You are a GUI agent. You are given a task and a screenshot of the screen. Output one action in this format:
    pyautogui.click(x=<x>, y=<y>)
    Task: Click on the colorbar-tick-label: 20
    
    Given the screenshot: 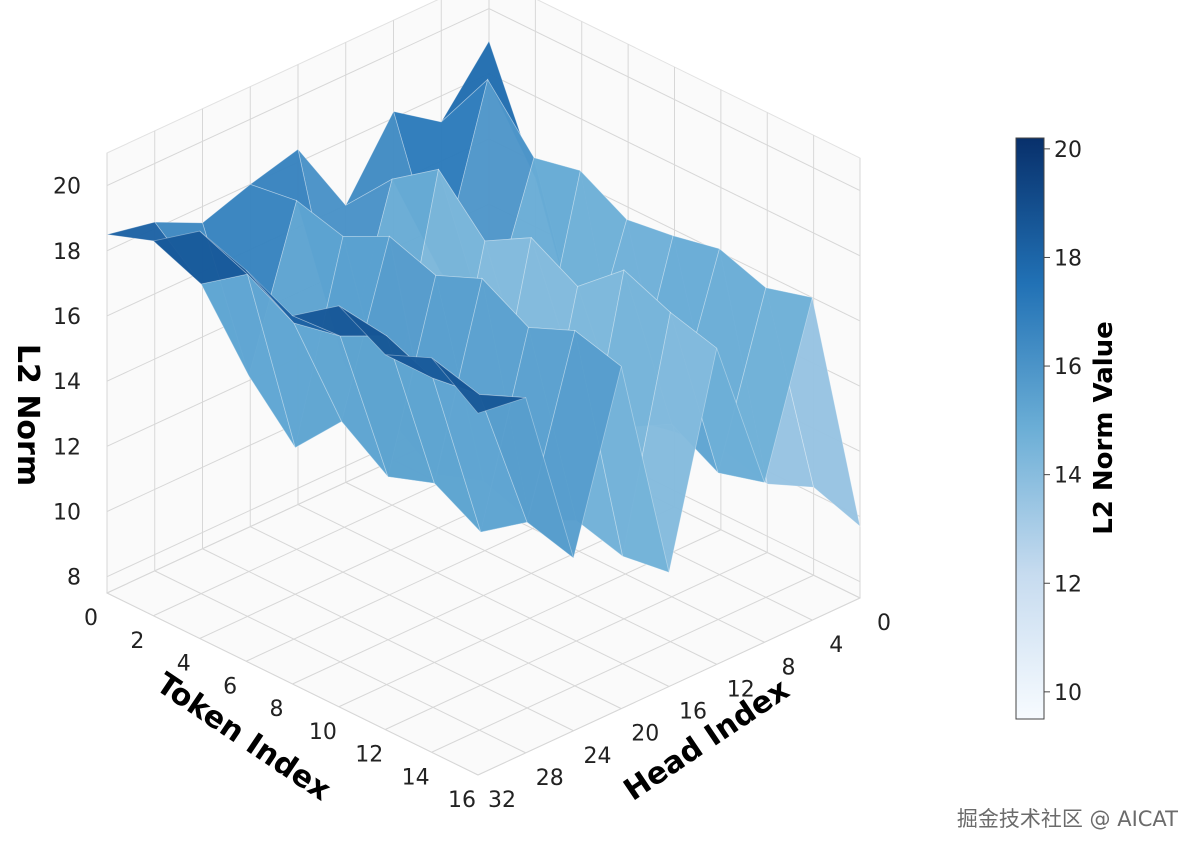 What is the action you would take?
    pyautogui.click(x=1068, y=150)
    